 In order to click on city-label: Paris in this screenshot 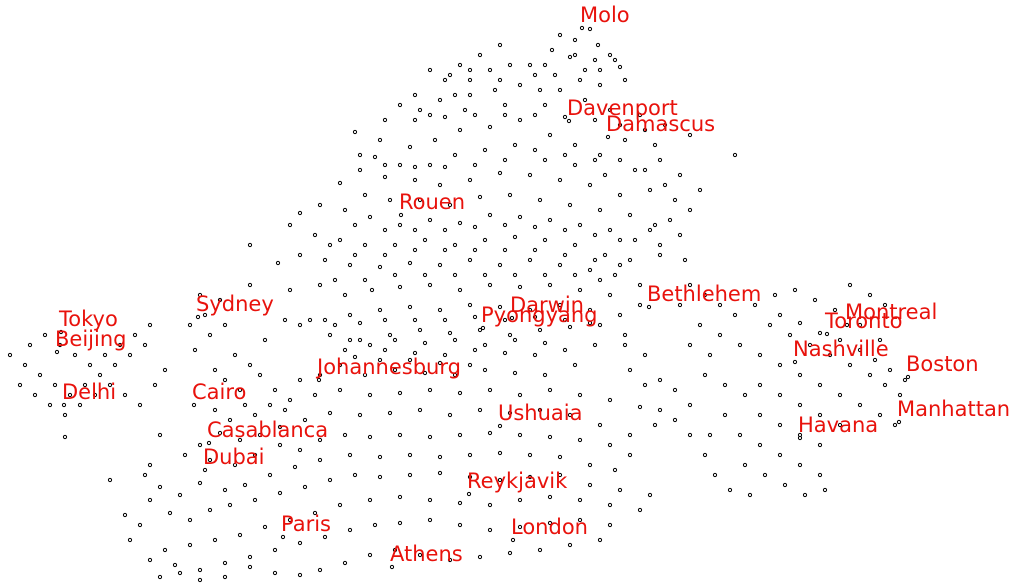, I will do `click(306, 524)`.